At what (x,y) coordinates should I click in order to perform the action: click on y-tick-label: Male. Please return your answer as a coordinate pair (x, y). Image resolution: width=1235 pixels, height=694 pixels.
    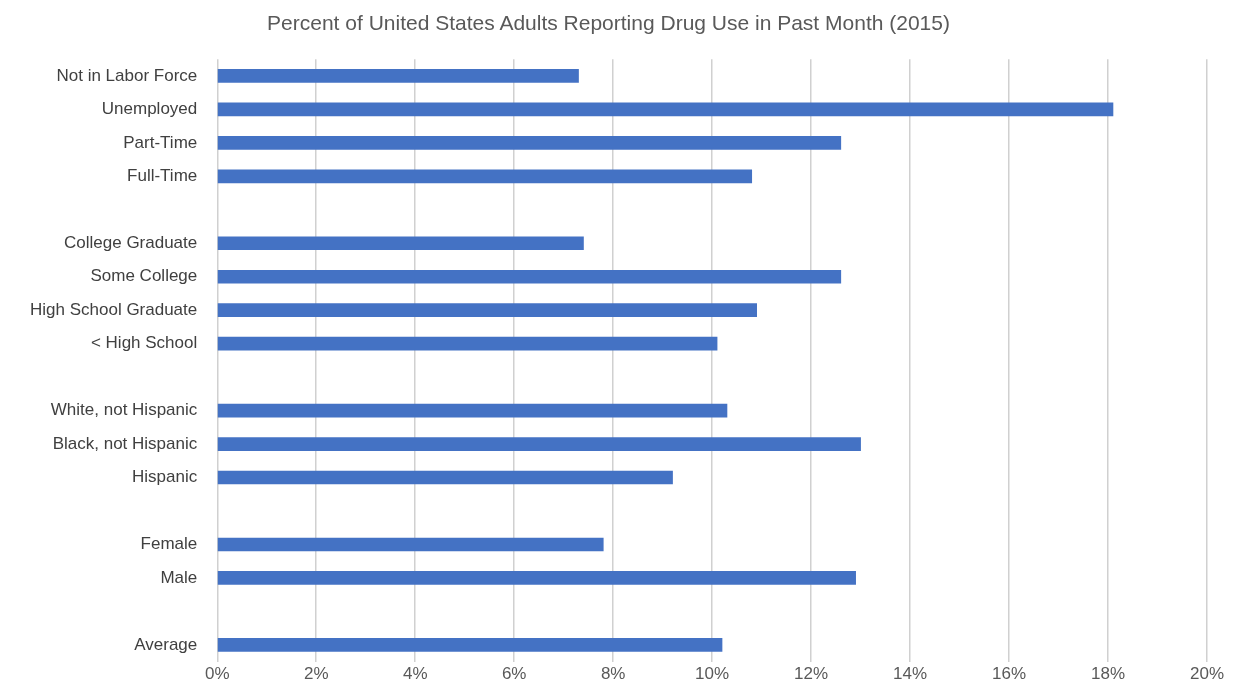
    Looking at the image, I should click on (179, 577).